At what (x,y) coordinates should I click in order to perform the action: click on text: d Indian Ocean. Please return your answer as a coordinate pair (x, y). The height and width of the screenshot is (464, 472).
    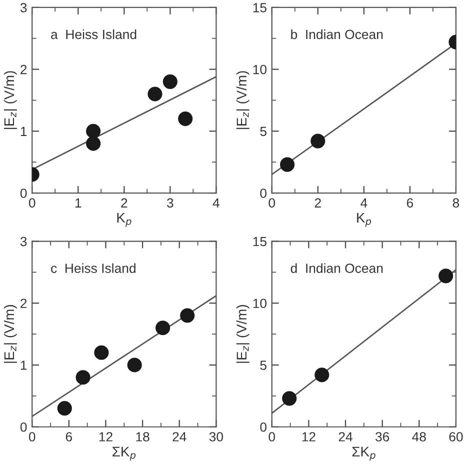
    Looking at the image, I should click on (336, 268).